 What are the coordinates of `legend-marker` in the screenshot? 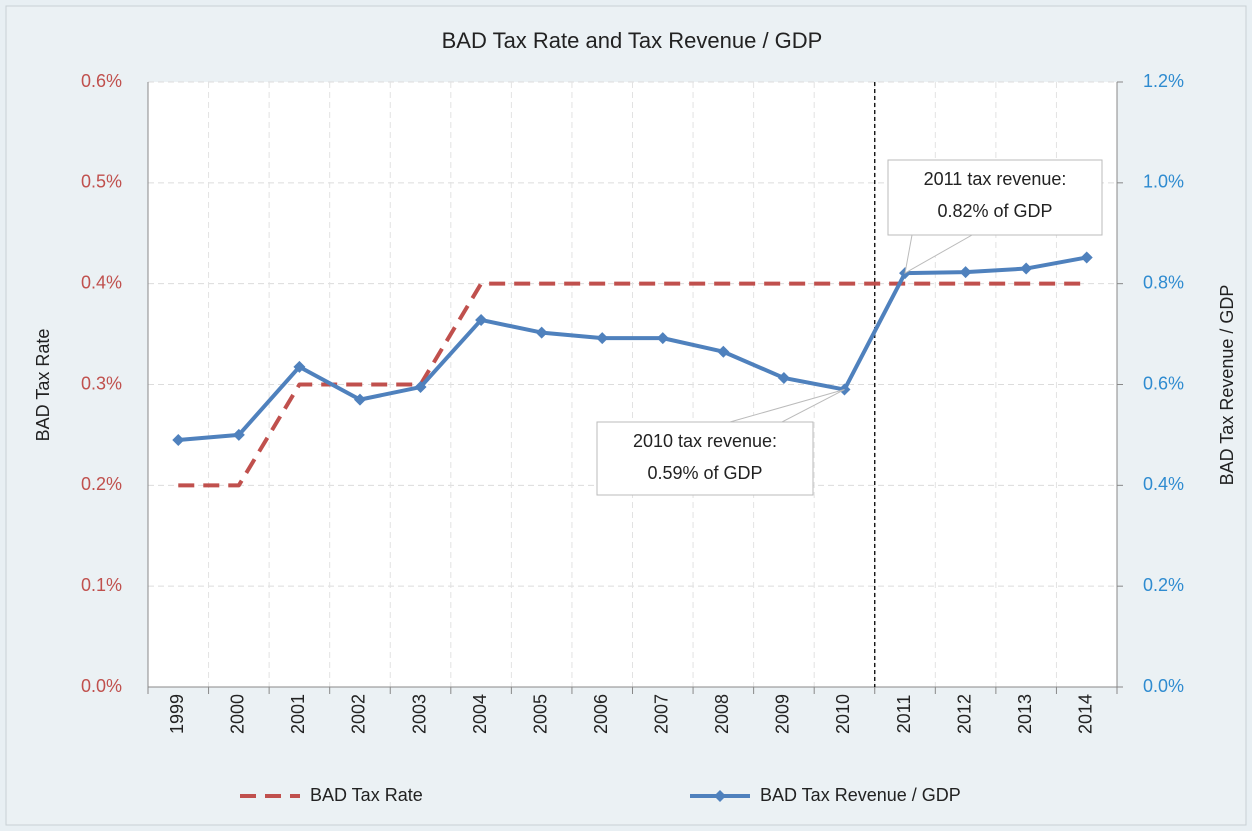 It's located at (720, 796).